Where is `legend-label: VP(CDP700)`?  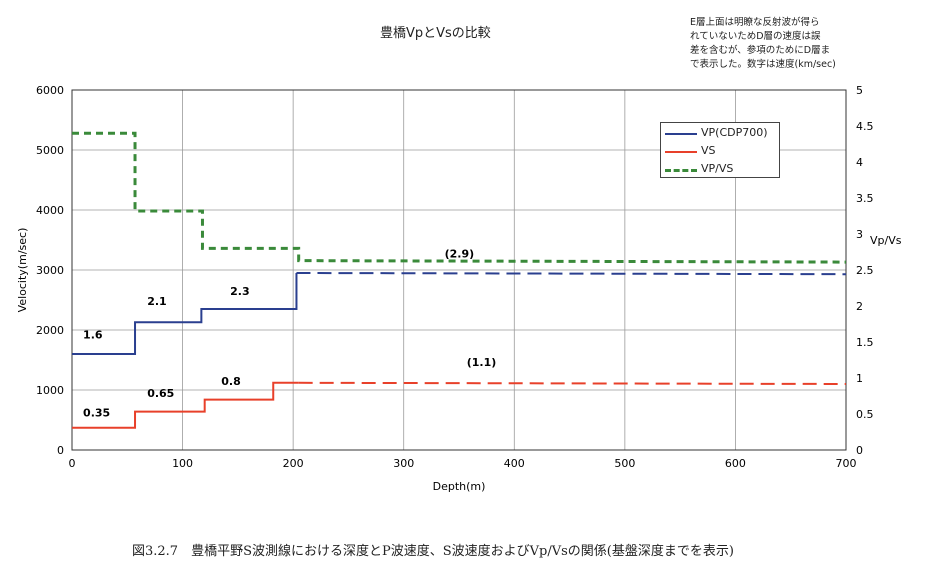 legend-label: VP(CDP700) is located at coordinates (734, 132).